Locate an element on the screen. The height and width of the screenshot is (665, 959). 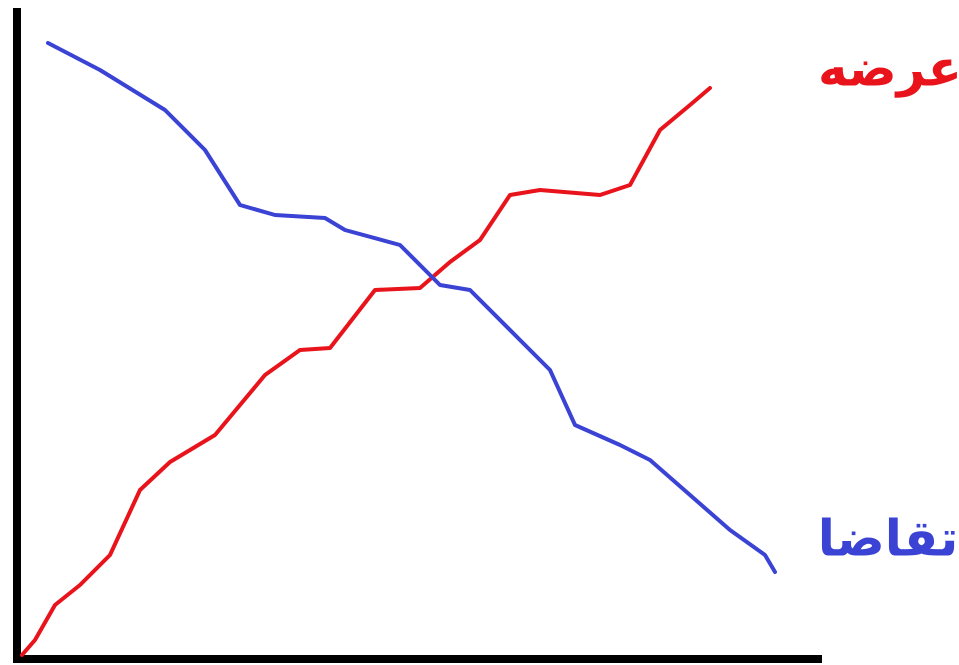
demand-label: تقاضا is located at coordinates (888, 539).